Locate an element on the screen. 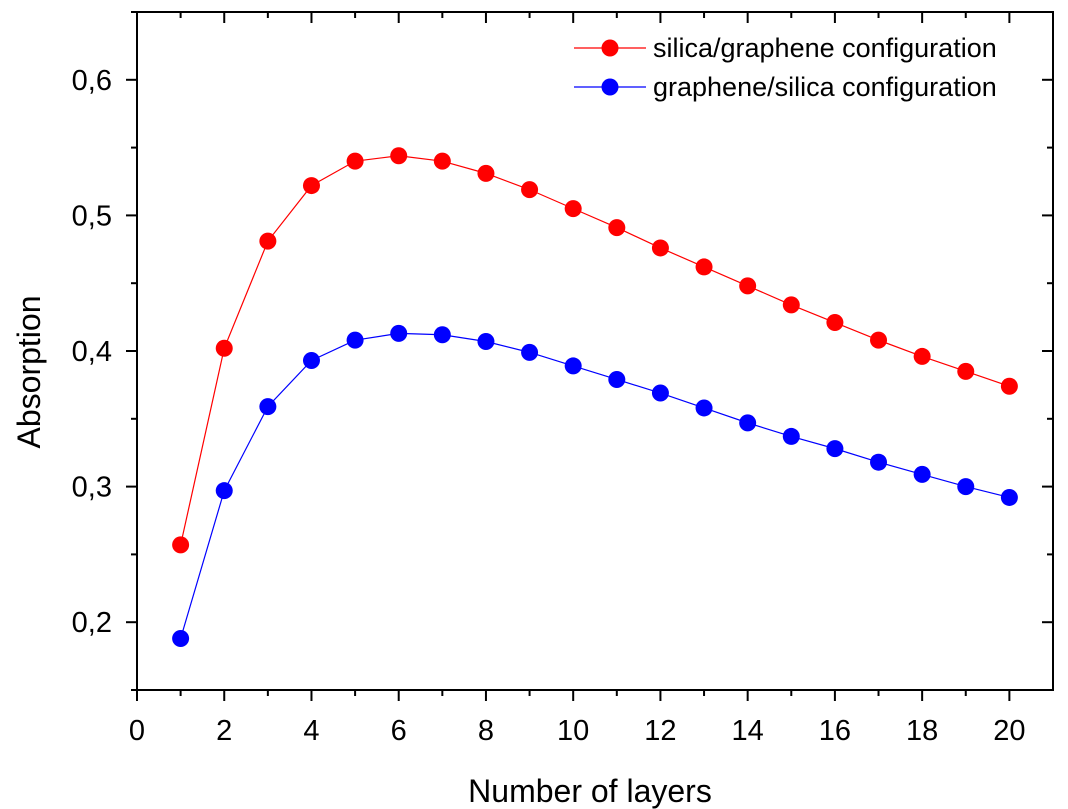 This screenshot has width=1068, height=809. x-tick-label: 12 is located at coordinates (660, 731).